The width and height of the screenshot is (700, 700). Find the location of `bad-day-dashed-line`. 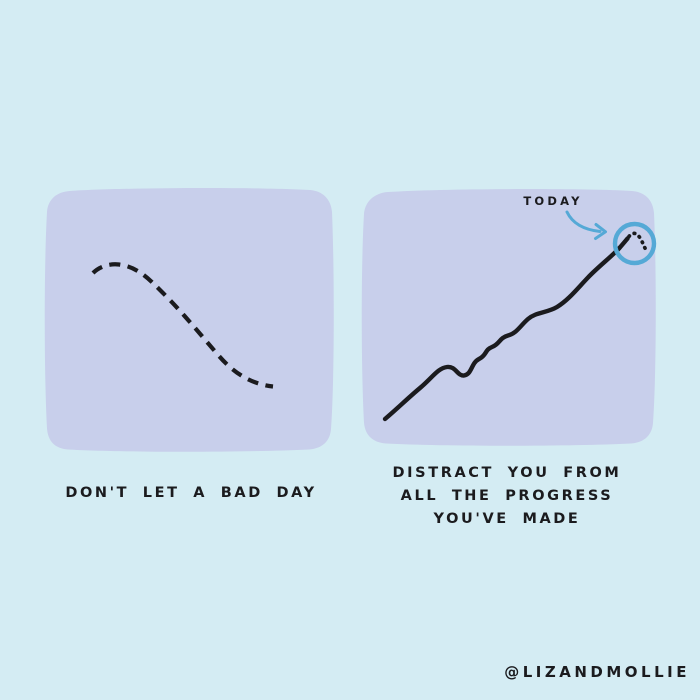

bad-day-dashed-line is located at coordinates (182, 325).